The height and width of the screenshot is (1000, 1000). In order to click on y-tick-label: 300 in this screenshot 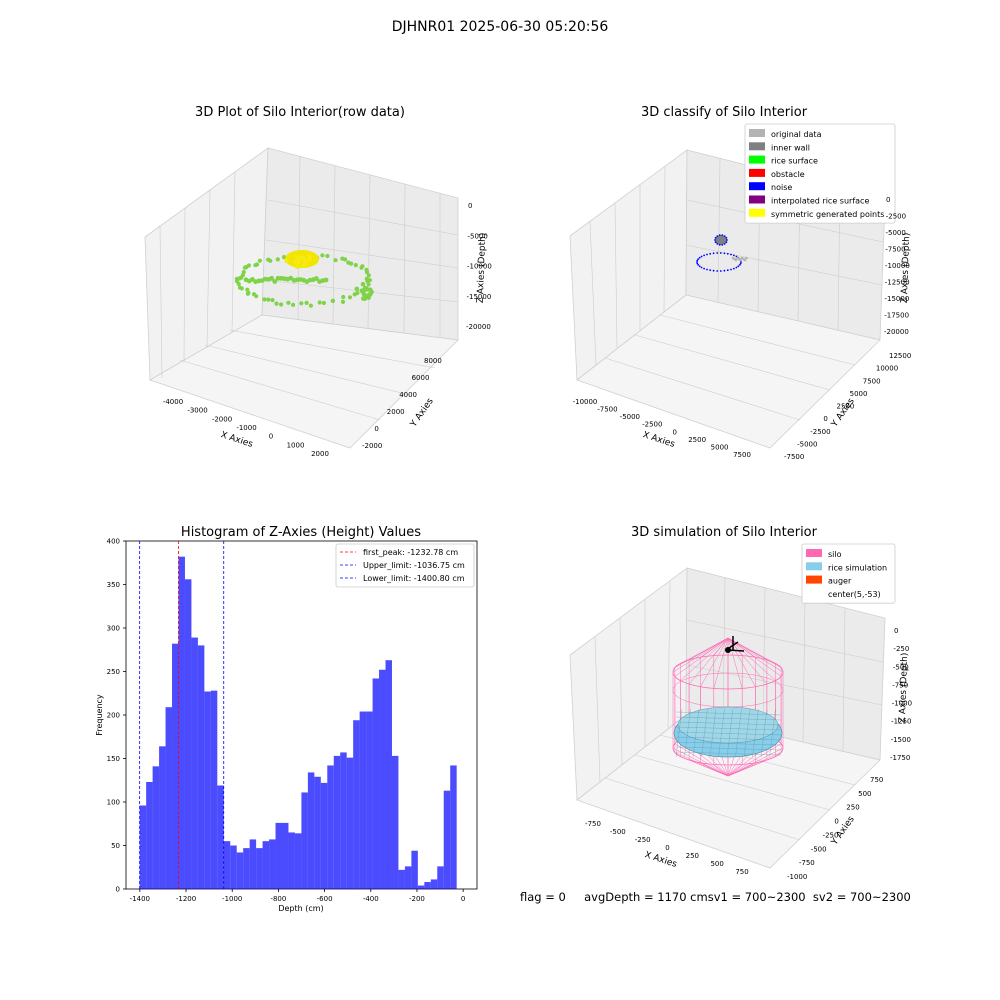, I will do `click(113, 629)`.